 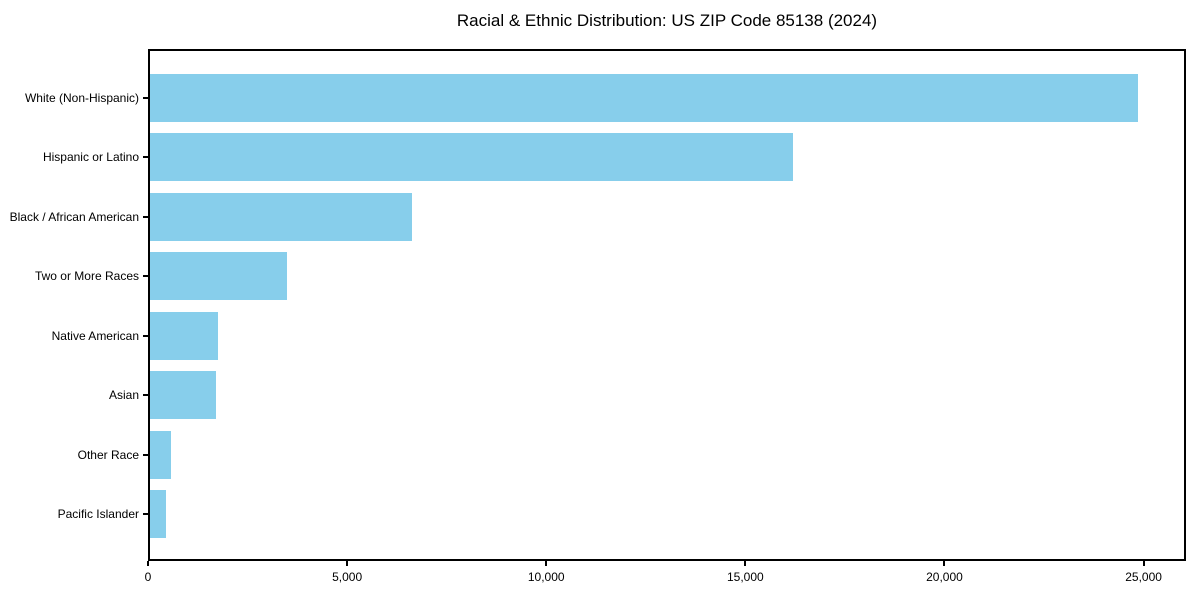 I want to click on y-tick-label-5: Asian, so click(x=123, y=395).